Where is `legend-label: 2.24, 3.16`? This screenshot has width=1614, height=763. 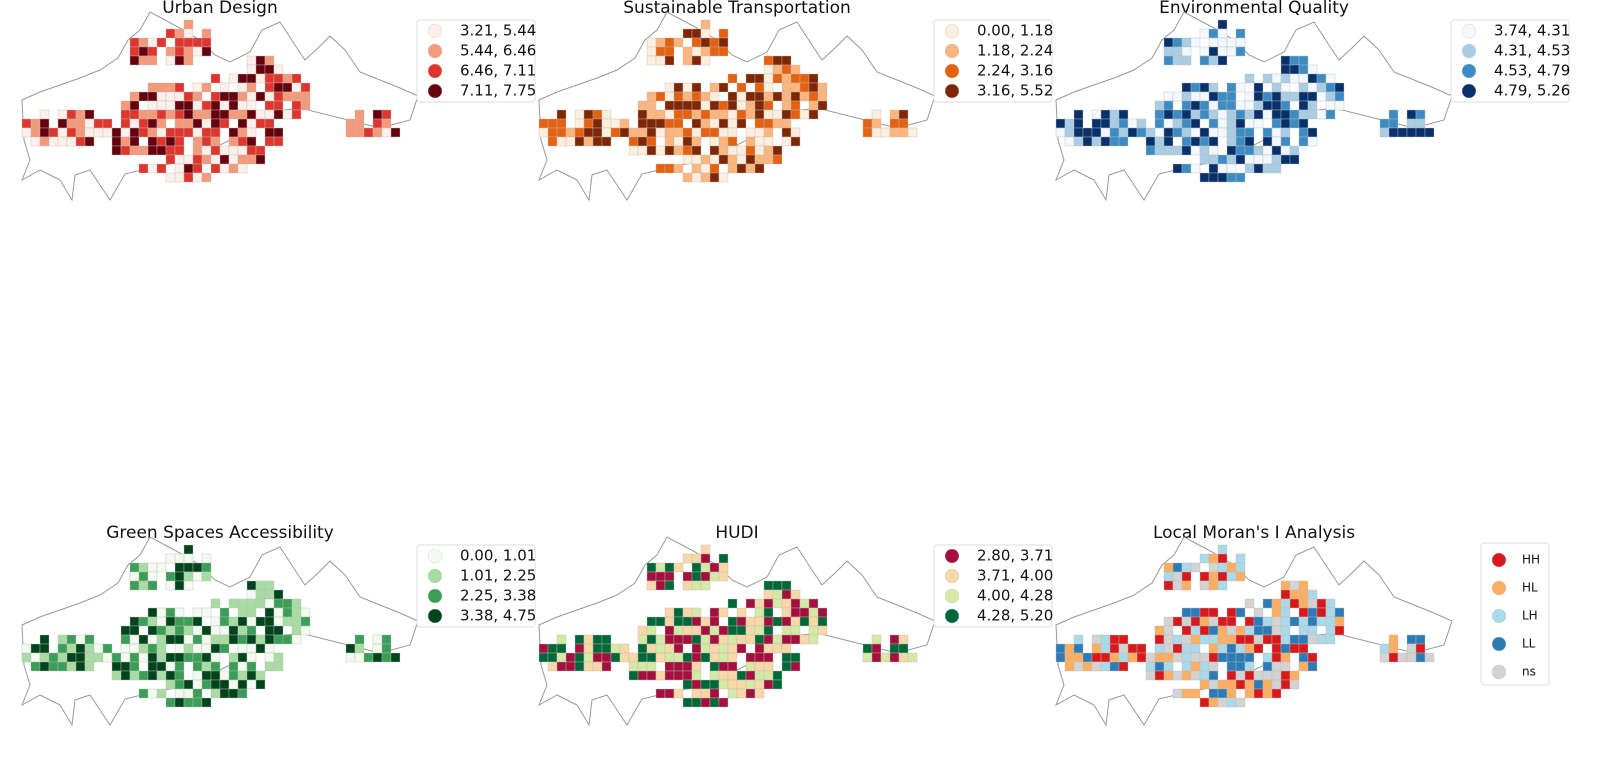 legend-label: 2.24, 3.16 is located at coordinates (1015, 71).